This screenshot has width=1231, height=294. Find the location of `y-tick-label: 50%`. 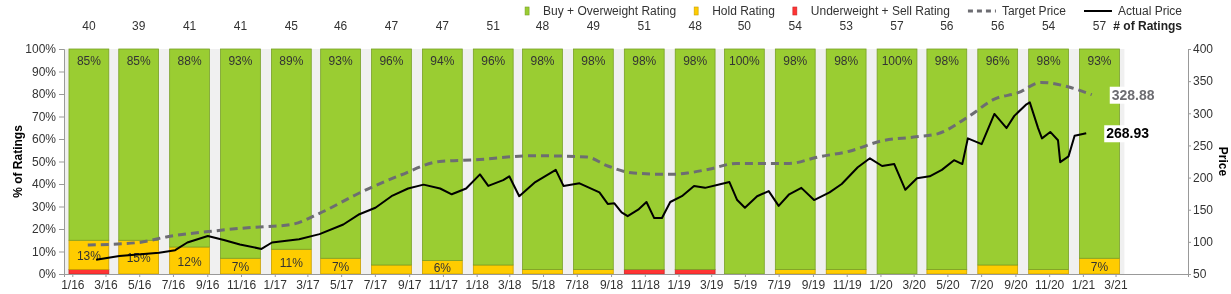

y-tick-label: 50% is located at coordinates (44, 161).